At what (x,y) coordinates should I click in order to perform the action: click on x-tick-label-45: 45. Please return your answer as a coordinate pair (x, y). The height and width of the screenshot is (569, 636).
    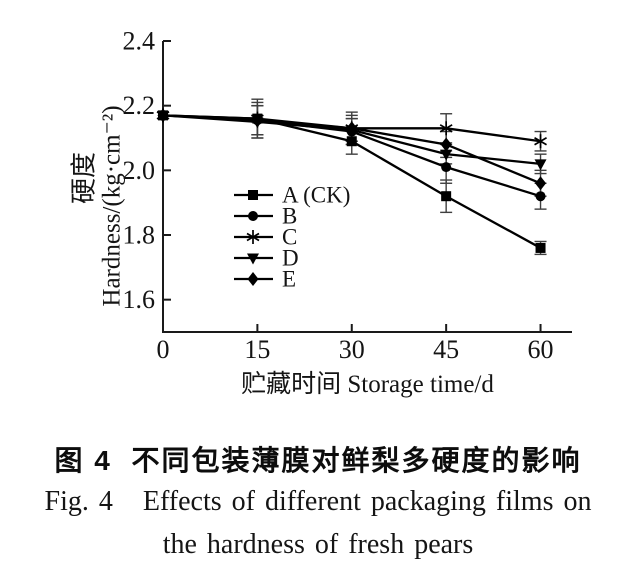
    Looking at the image, I should click on (446, 349).